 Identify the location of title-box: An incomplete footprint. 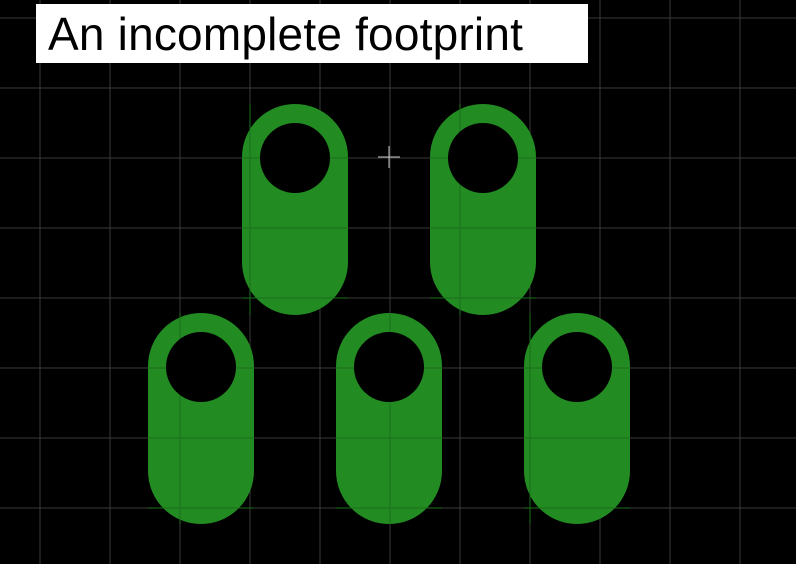
(312, 33).